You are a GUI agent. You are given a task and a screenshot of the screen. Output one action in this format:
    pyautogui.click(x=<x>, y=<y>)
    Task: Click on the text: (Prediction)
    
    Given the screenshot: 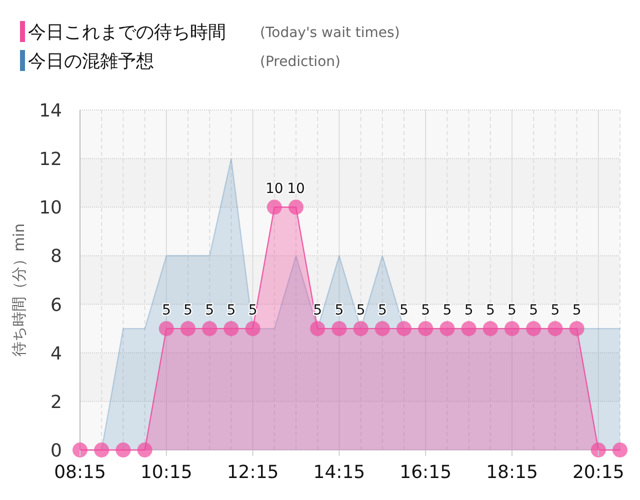 What is the action you would take?
    pyautogui.click(x=300, y=62)
    